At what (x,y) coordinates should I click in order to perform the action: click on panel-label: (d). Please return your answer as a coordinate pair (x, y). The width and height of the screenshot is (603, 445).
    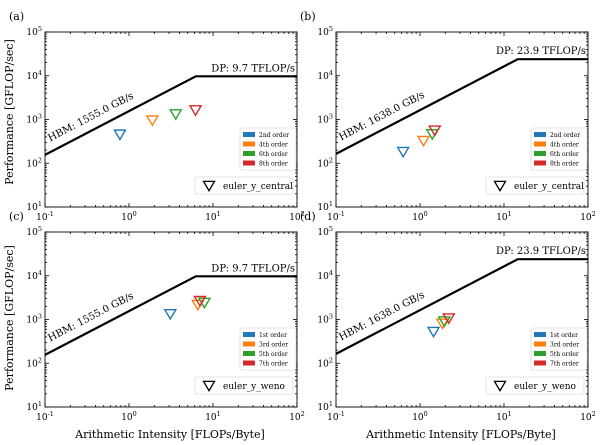
    Looking at the image, I should click on (308, 216).